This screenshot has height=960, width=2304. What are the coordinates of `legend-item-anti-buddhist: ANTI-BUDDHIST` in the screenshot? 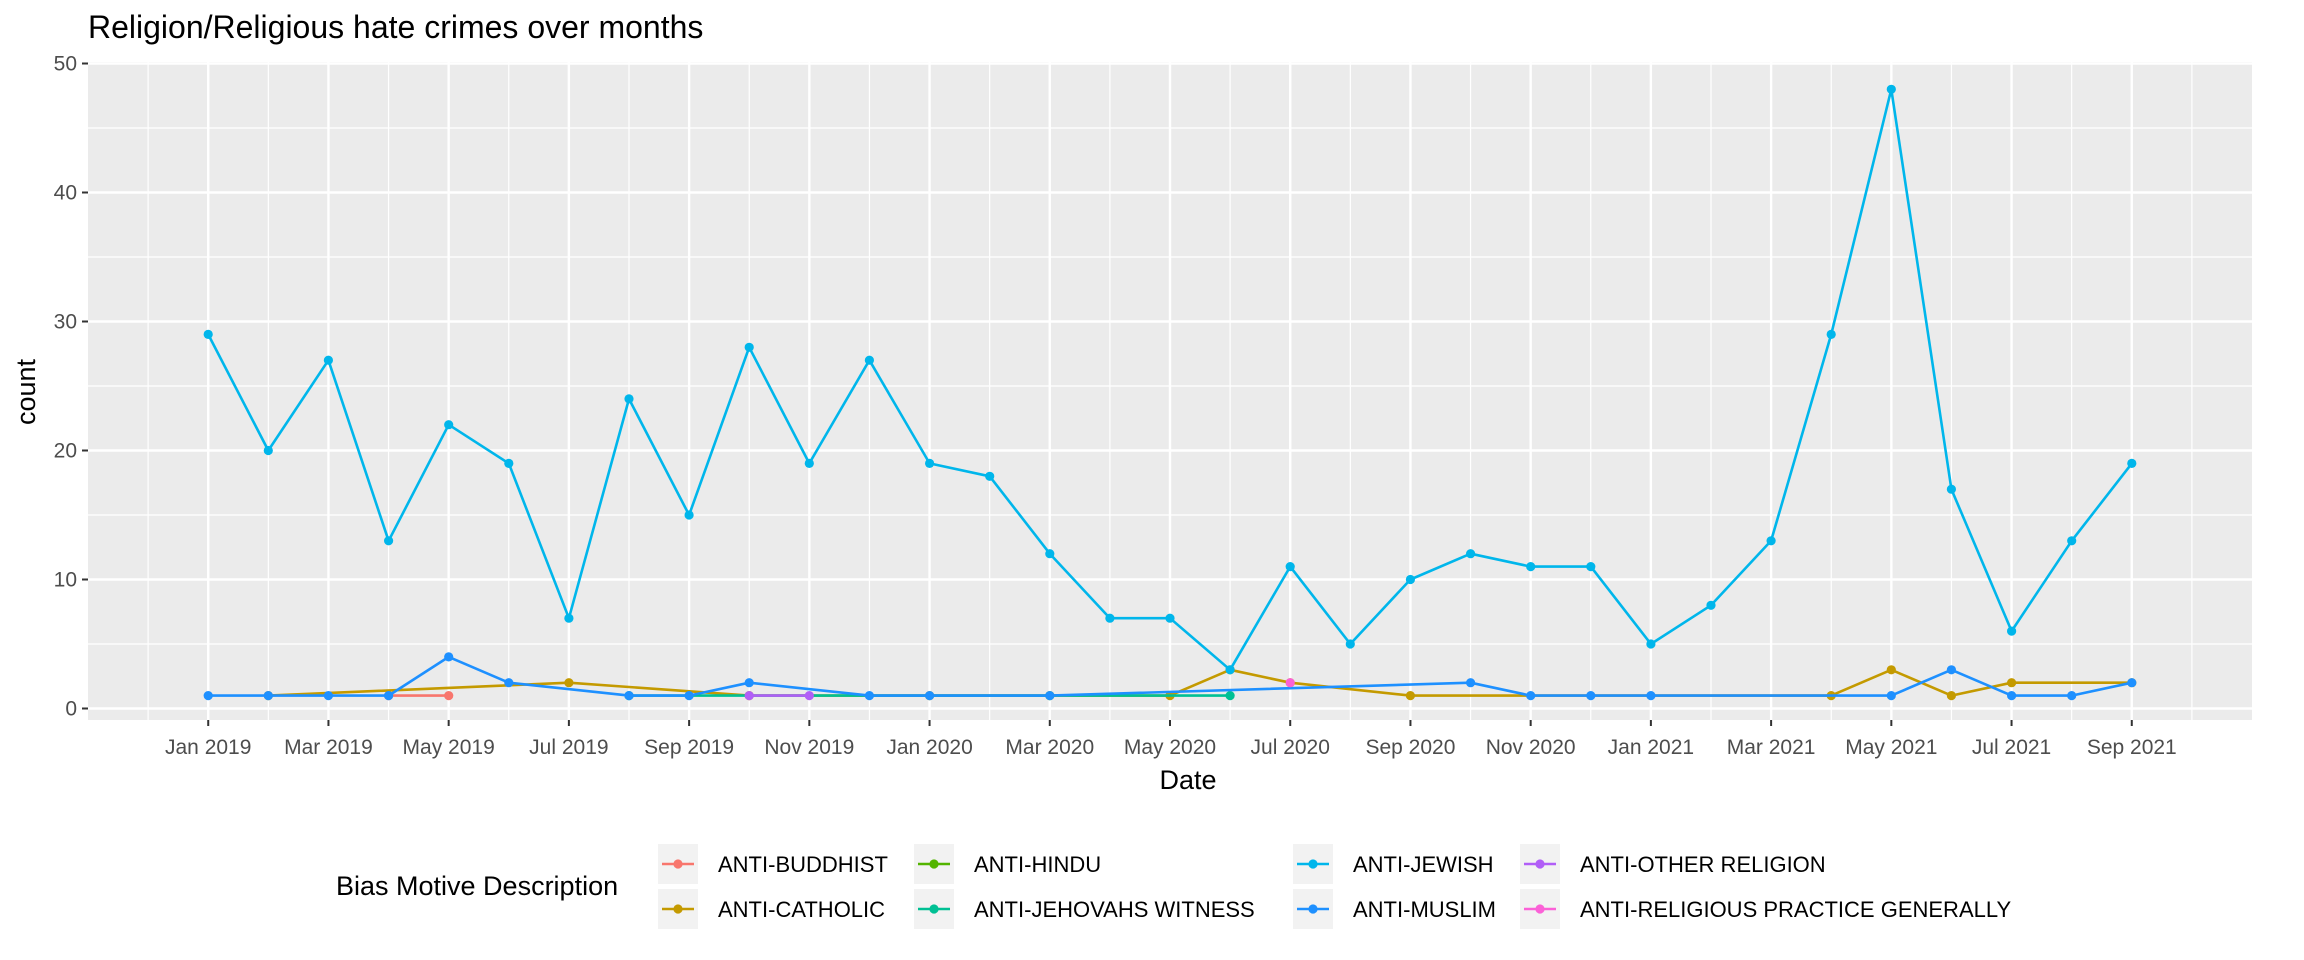 It's located at (773, 864).